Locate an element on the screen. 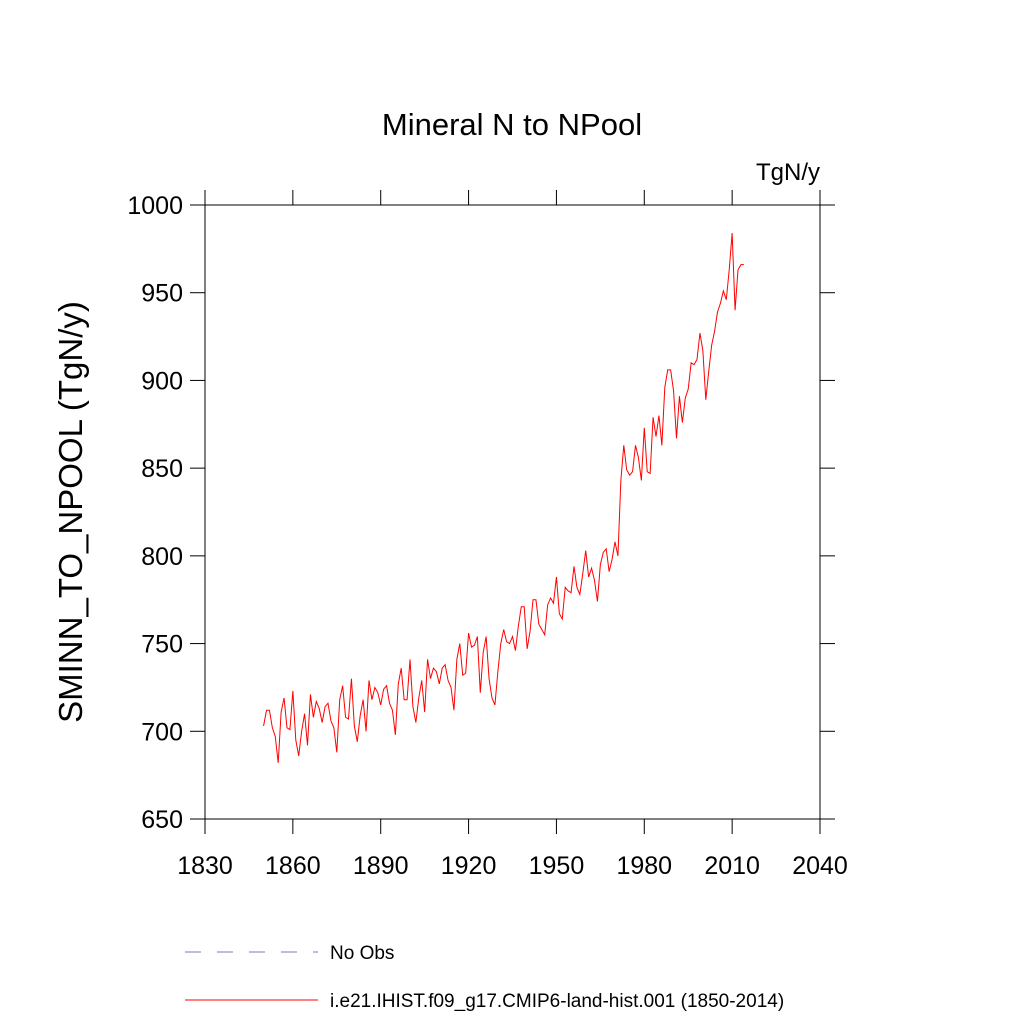  units-label: TgN/y is located at coordinates (788, 172).